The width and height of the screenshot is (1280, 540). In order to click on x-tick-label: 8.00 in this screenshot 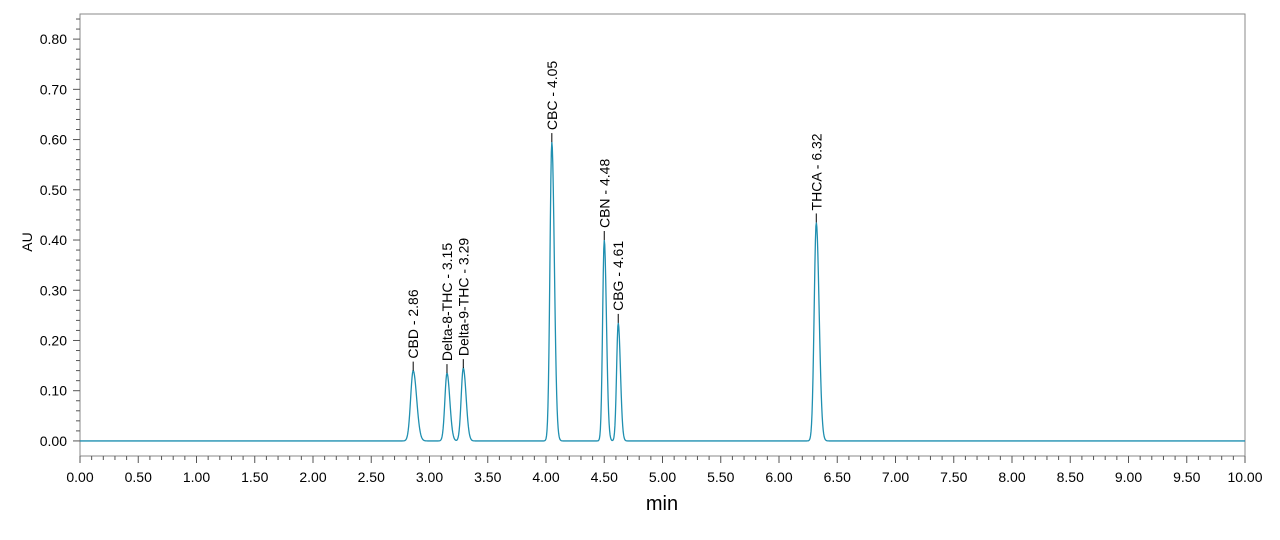, I will do `click(1011, 477)`.